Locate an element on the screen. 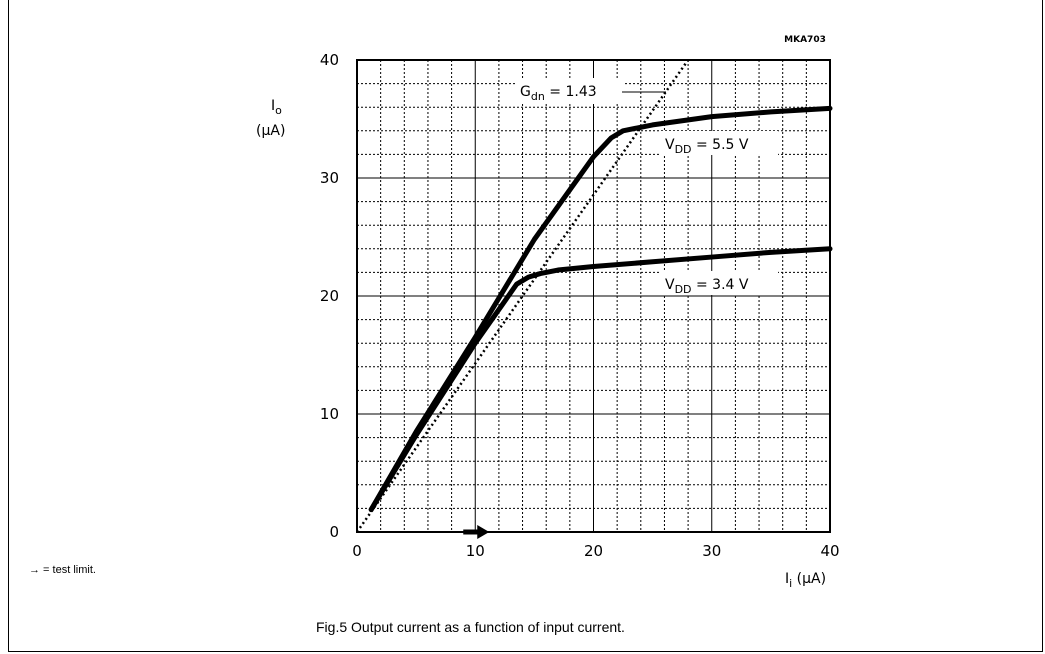 The image size is (1045, 654). test-limit-note: → = test limit. is located at coordinates (62, 570).